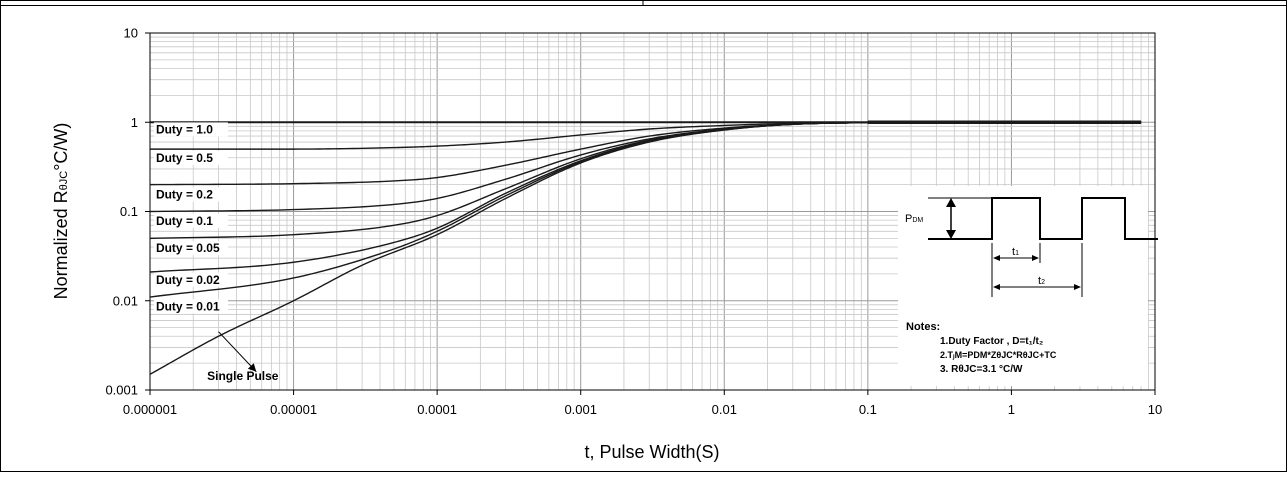 The width and height of the screenshot is (1287, 477). What do you see at coordinates (1155, 409) in the screenshot?
I see `x-tick-label: 10` at bounding box center [1155, 409].